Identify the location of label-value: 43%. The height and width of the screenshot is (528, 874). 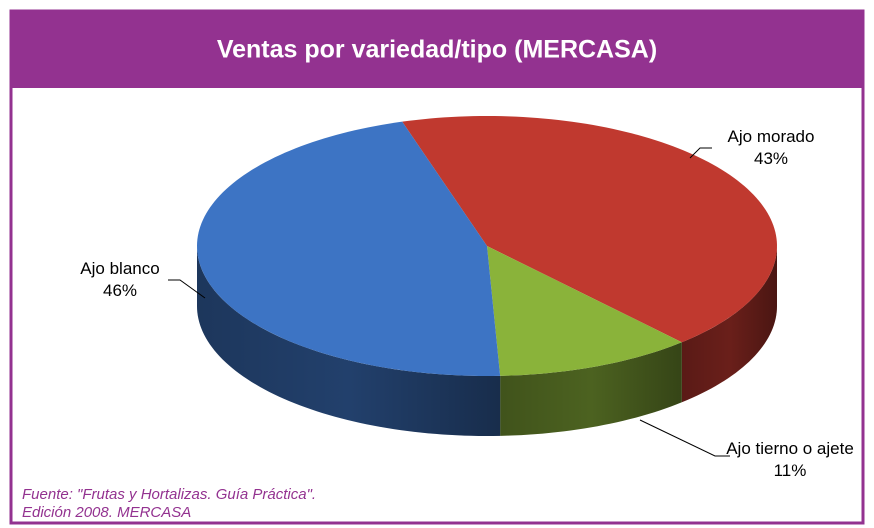
(771, 158).